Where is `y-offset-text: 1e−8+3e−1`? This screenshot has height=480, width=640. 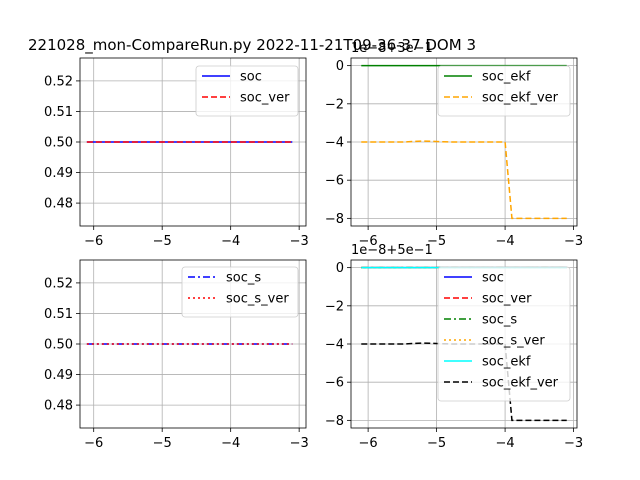
y-offset-text: 1e−8+3e−1 is located at coordinates (392, 48).